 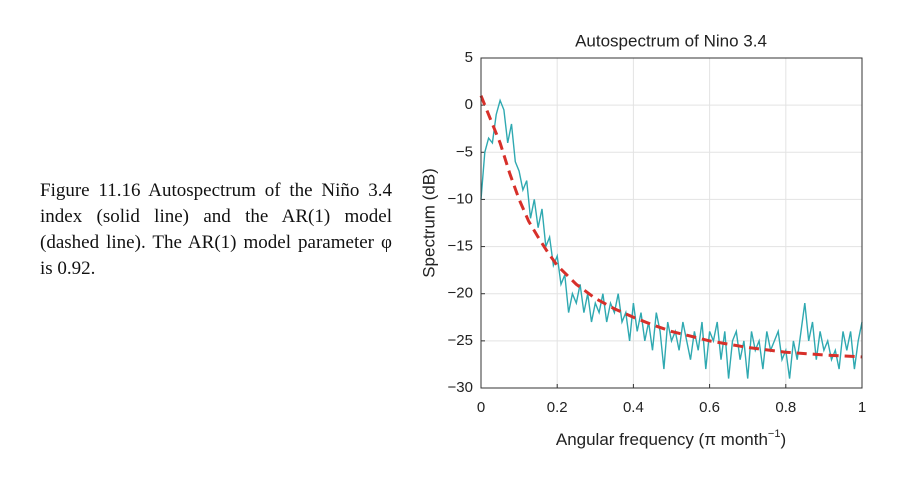 I want to click on y-tick-label: −25, so click(x=460, y=340).